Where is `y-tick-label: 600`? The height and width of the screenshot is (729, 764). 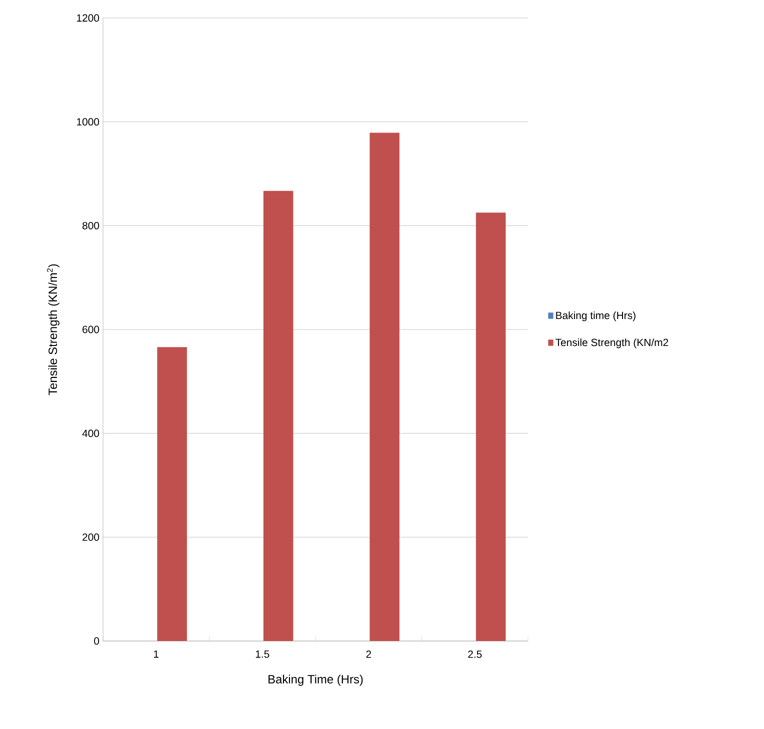 y-tick-label: 600 is located at coordinates (91, 330).